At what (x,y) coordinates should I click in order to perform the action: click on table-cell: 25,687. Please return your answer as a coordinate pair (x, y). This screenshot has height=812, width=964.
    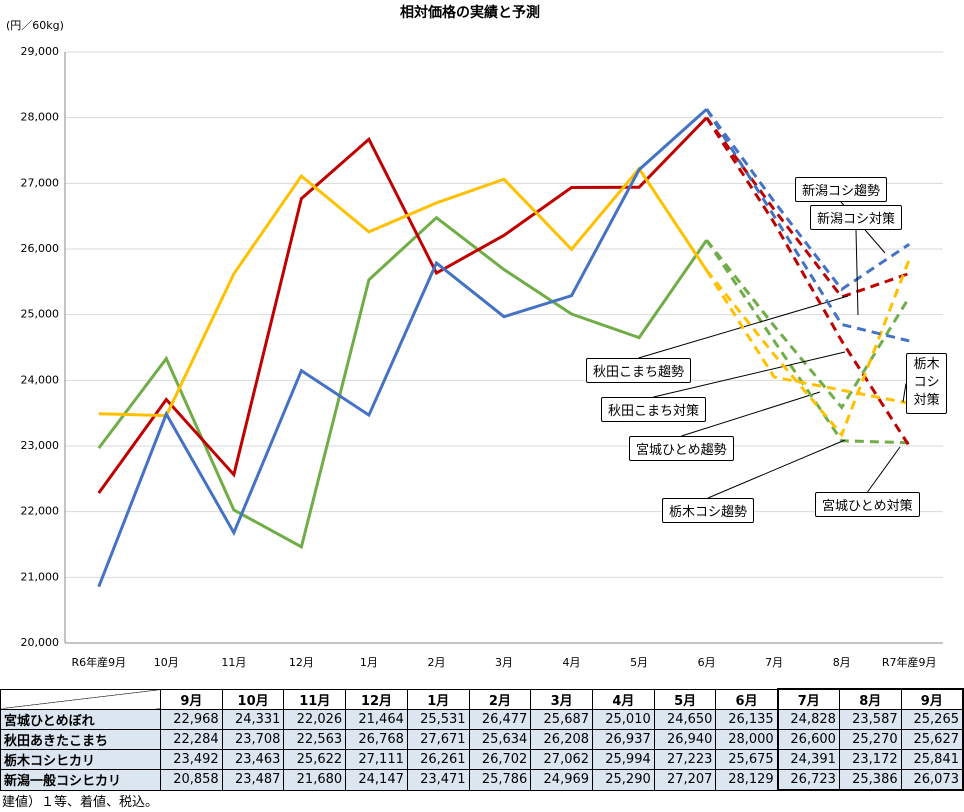
    Looking at the image, I should click on (562, 719).